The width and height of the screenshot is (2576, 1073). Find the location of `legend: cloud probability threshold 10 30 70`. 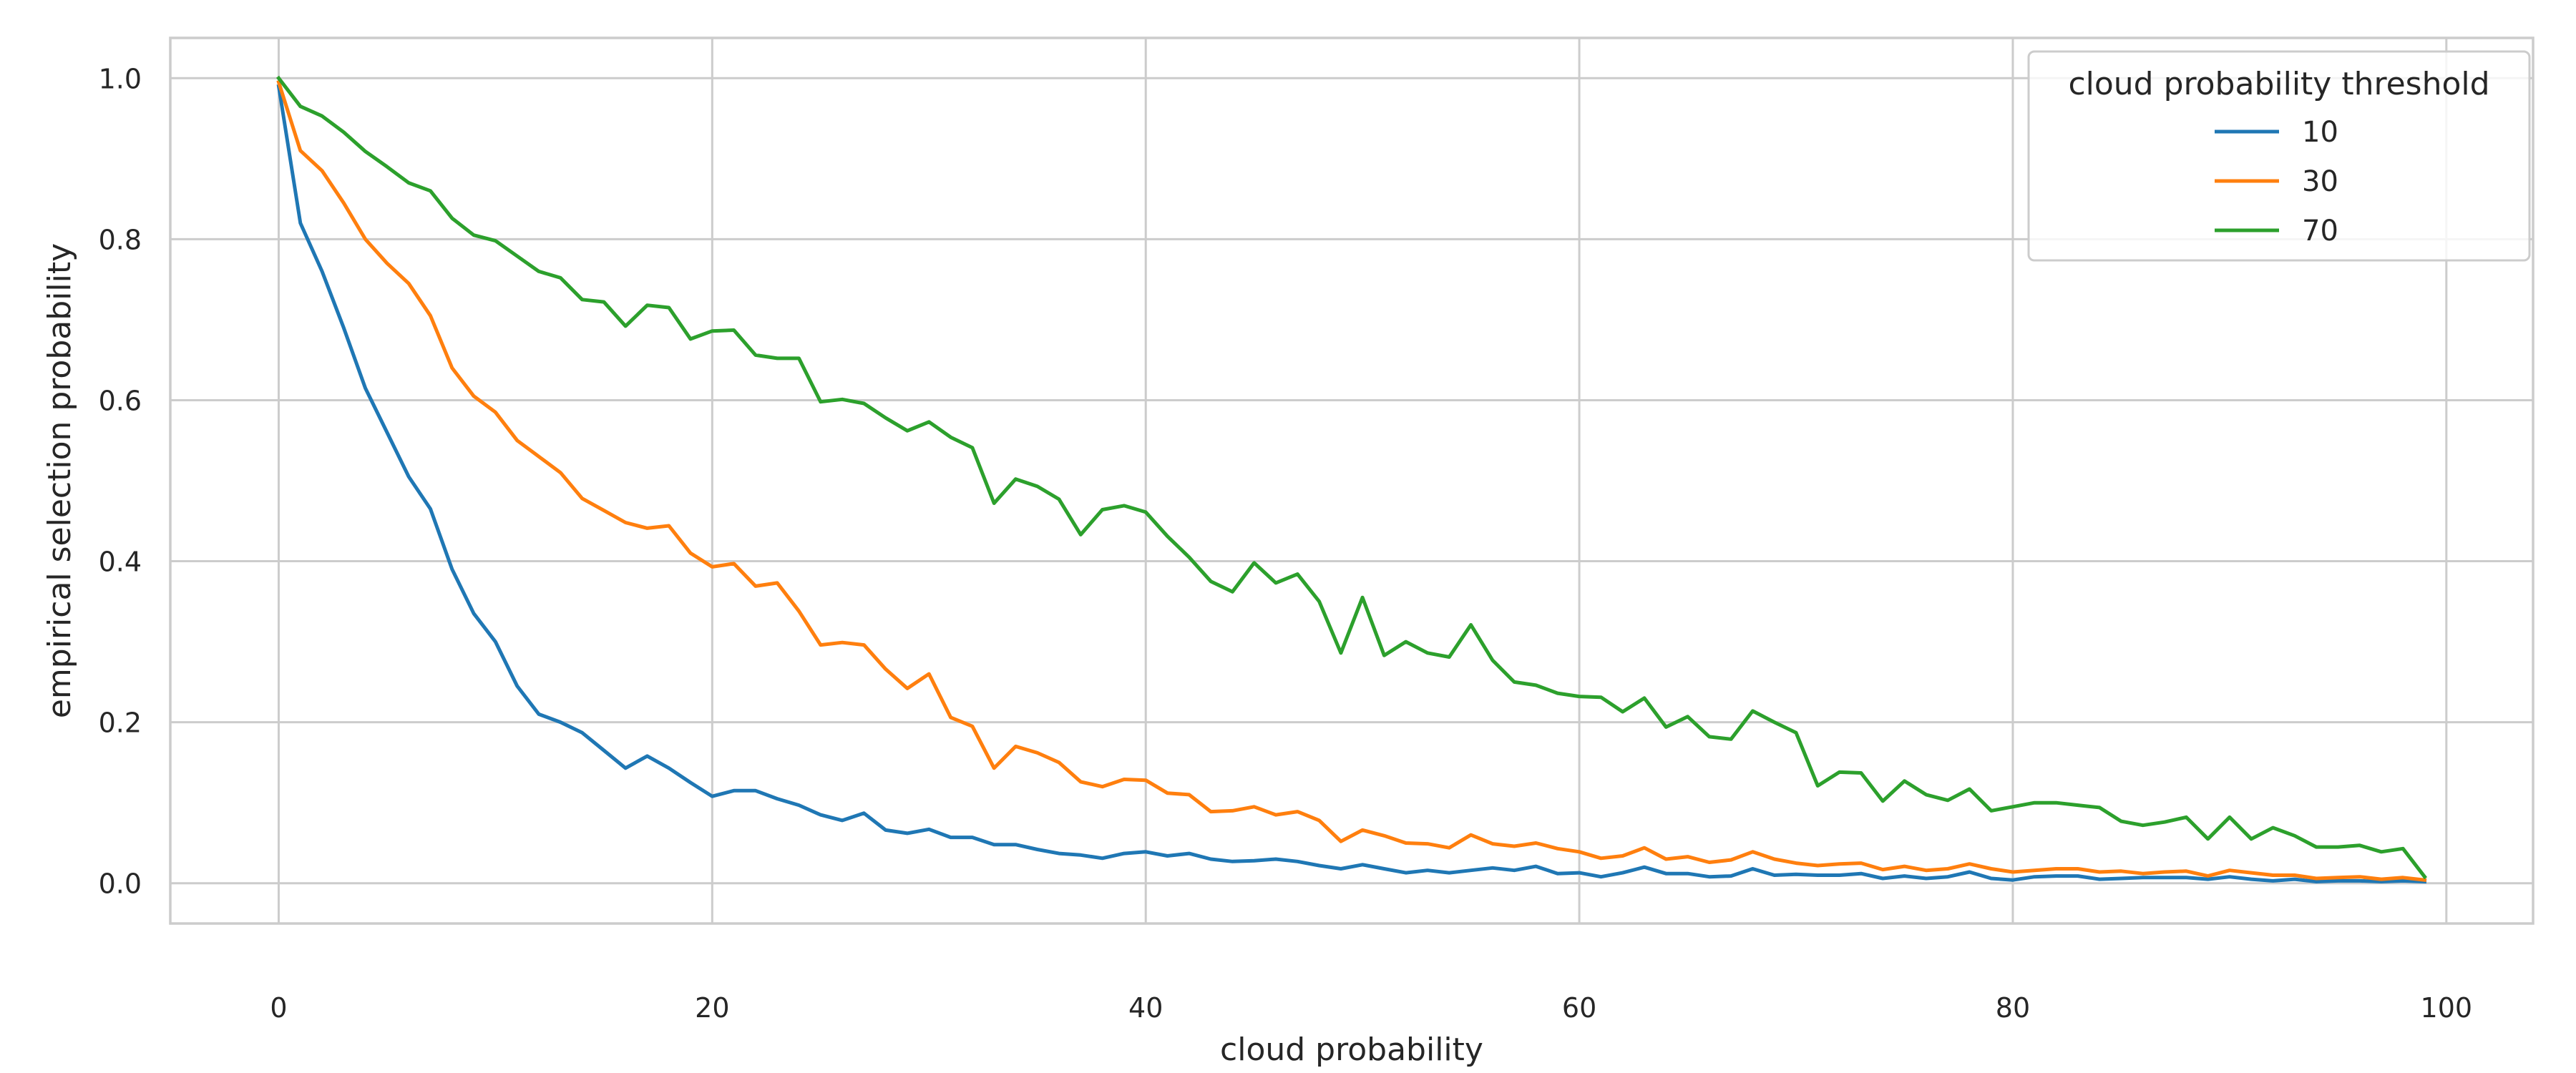

legend: cloud probability threshold 10 30 70 is located at coordinates (2279, 156).